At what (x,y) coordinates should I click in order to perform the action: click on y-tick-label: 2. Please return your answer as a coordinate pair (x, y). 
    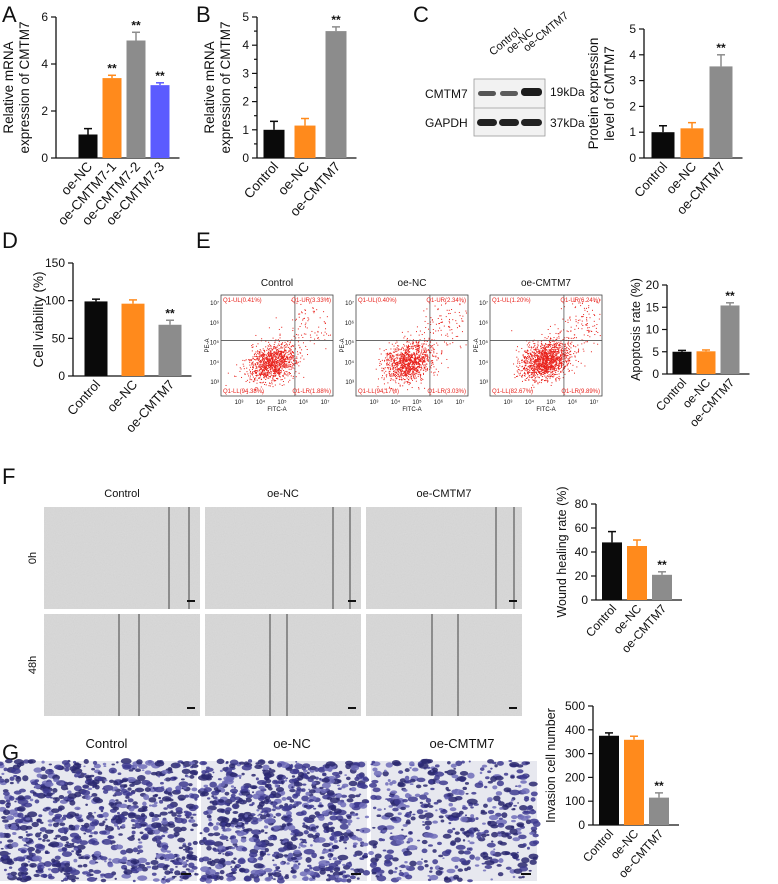
    Looking at the image, I should click on (44, 111).